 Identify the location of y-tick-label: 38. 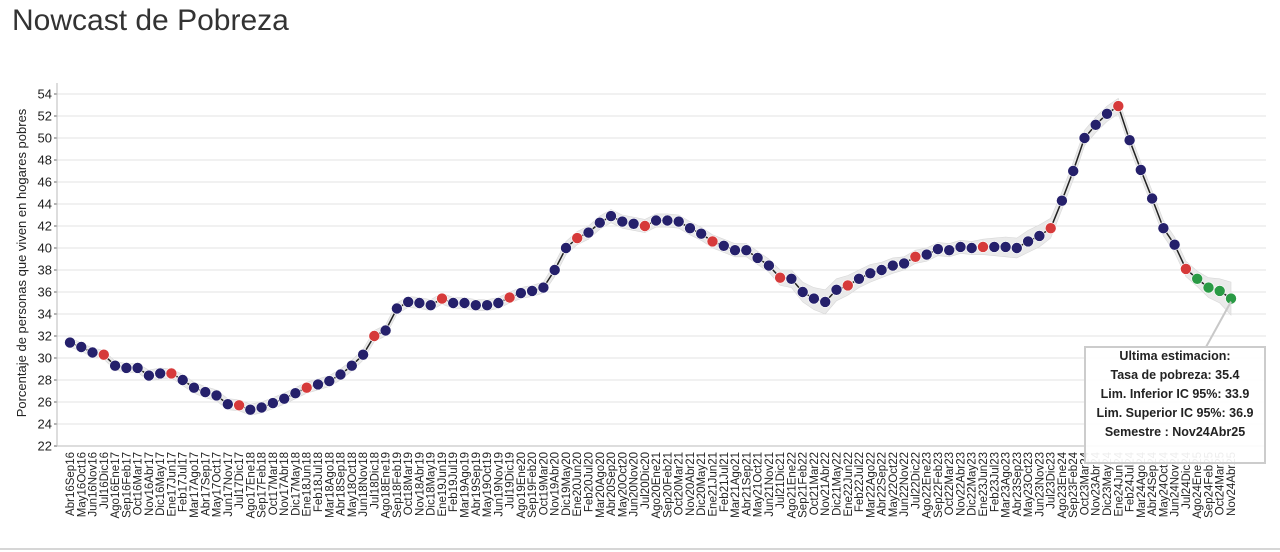
(45, 270).